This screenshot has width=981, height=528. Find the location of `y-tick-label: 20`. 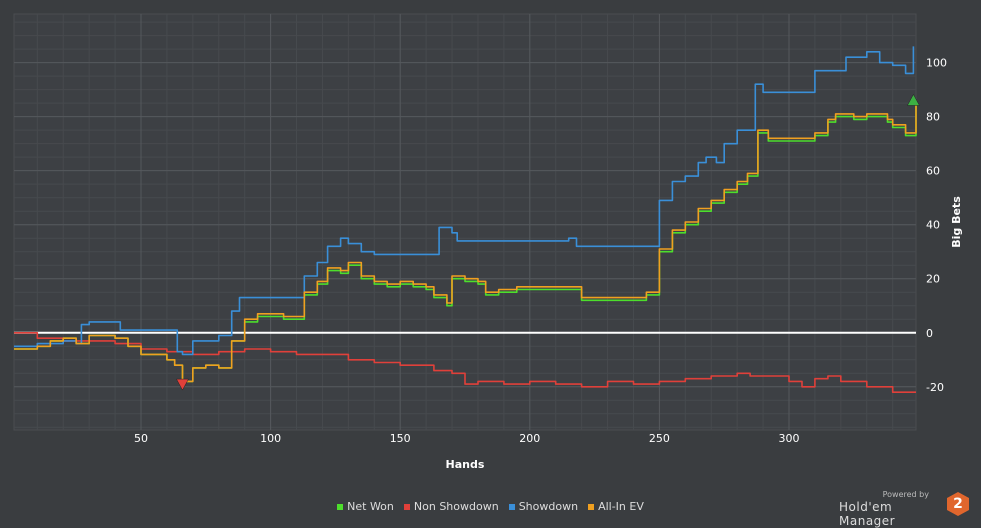

y-tick-label: 20 is located at coordinates (933, 279).